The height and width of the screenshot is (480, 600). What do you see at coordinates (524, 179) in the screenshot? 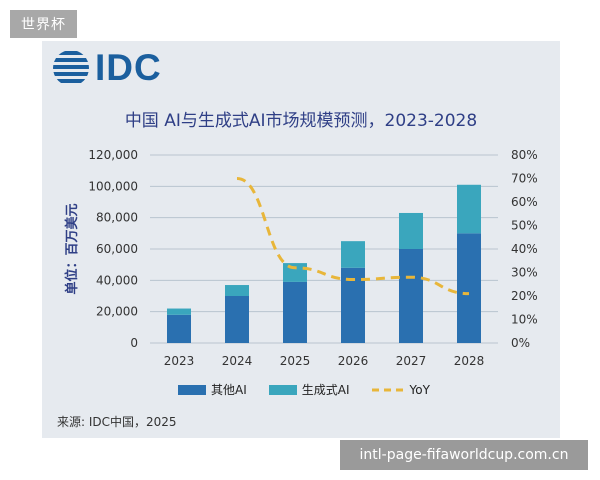
I see `y2-tick-label: 70%` at bounding box center [524, 179].